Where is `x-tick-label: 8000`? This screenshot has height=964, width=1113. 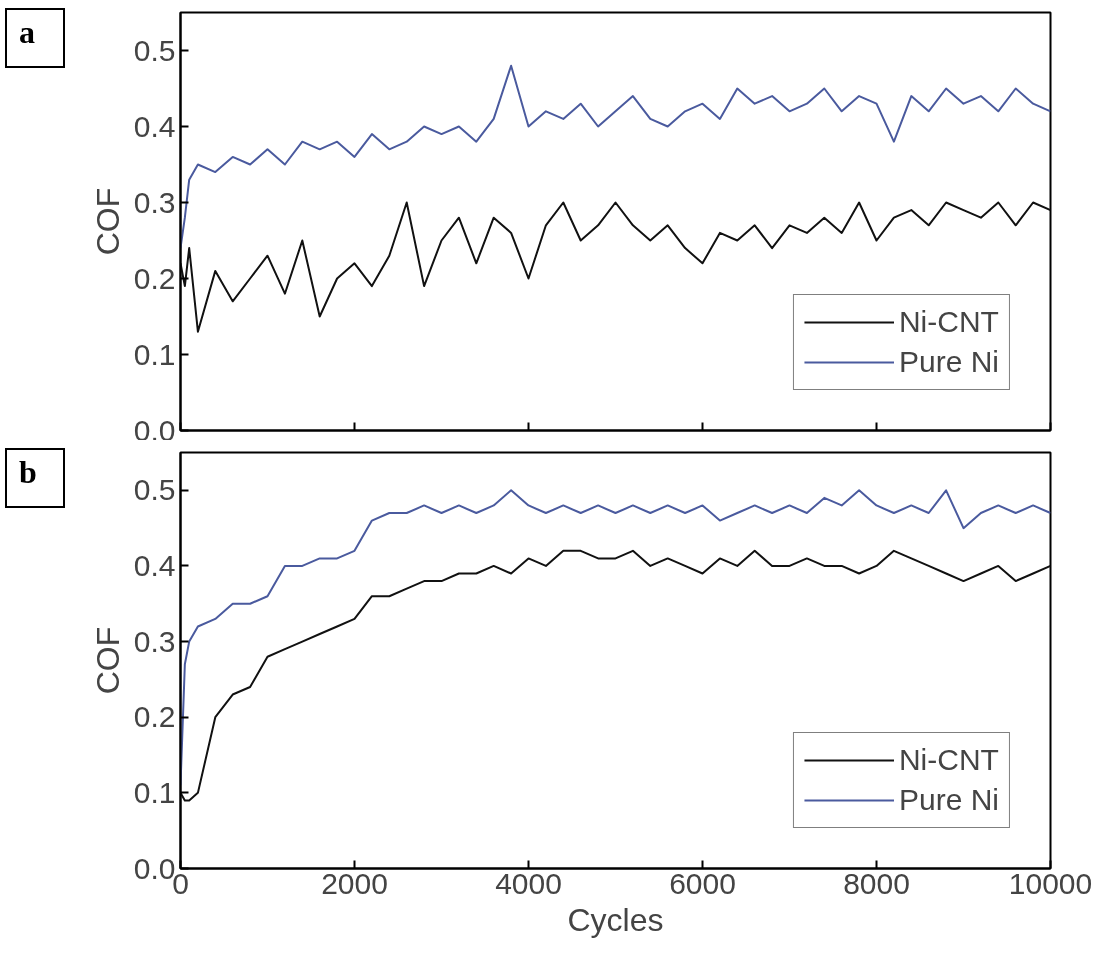
x-tick-label: 8000 is located at coordinates (876, 883).